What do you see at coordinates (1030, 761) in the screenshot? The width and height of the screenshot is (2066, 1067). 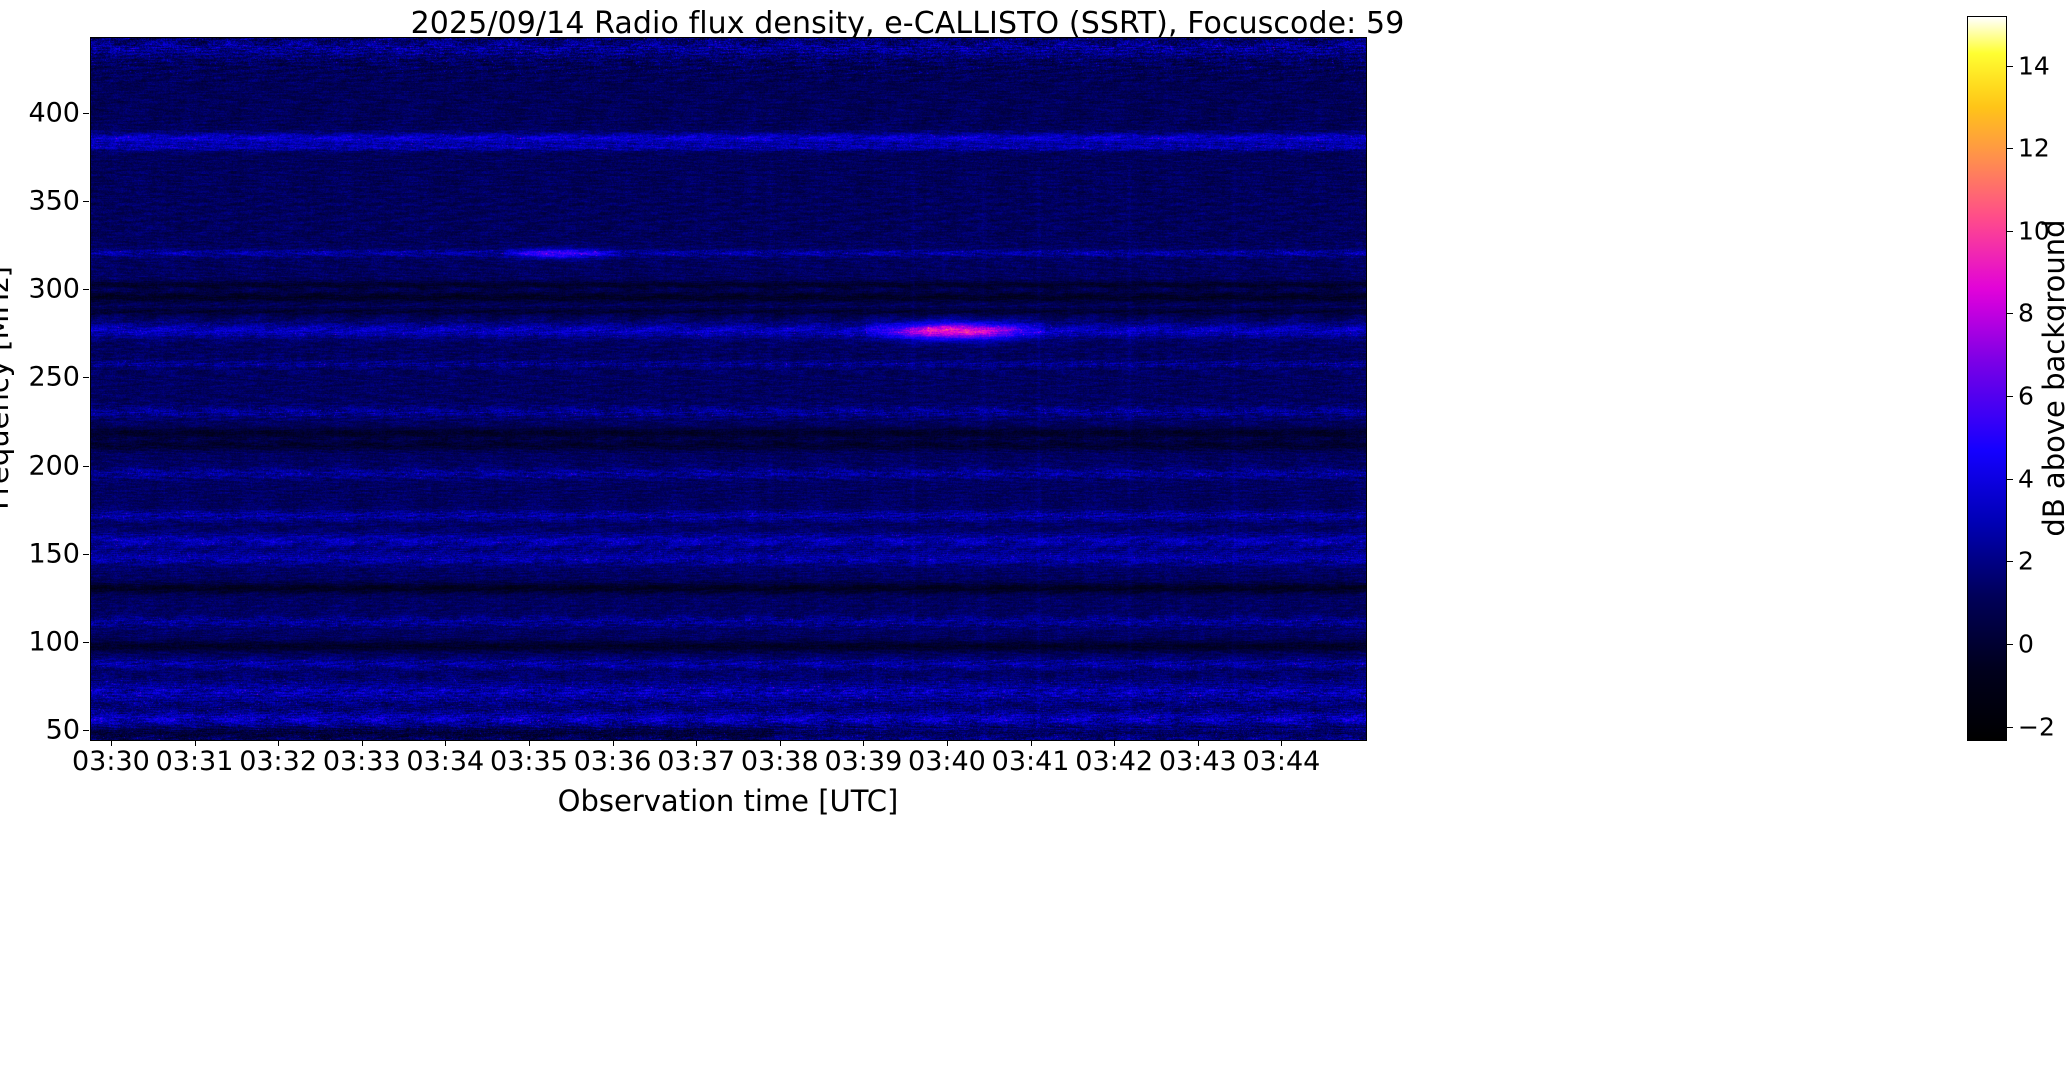 I see `x-tick-label: 03:41` at bounding box center [1030, 761].